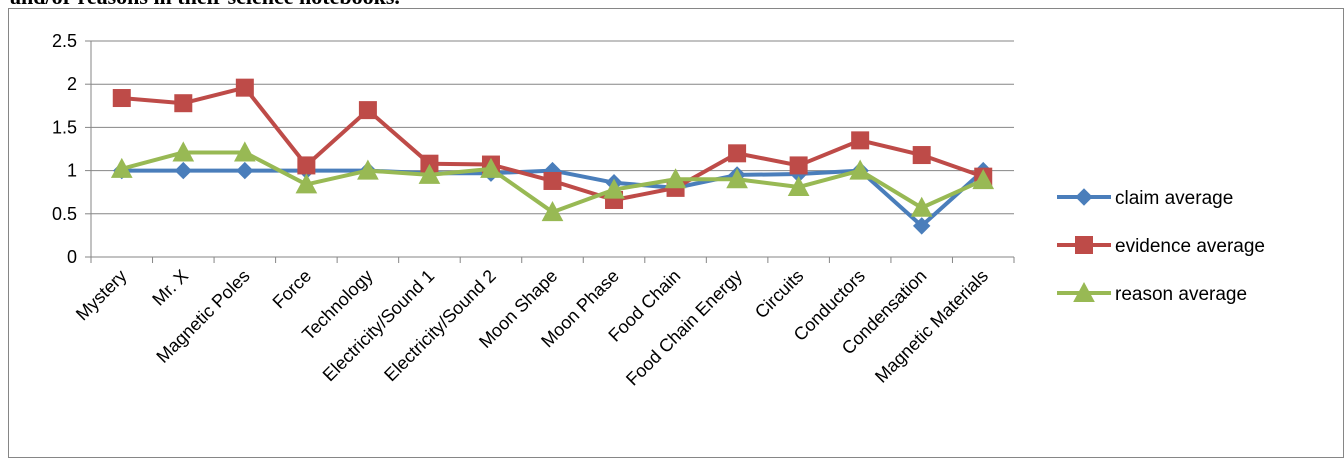 Image resolution: width=1344 pixels, height=458 pixels. Describe the element at coordinates (779, 294) in the screenshot. I see `x-tick-label: Circuits` at that location.